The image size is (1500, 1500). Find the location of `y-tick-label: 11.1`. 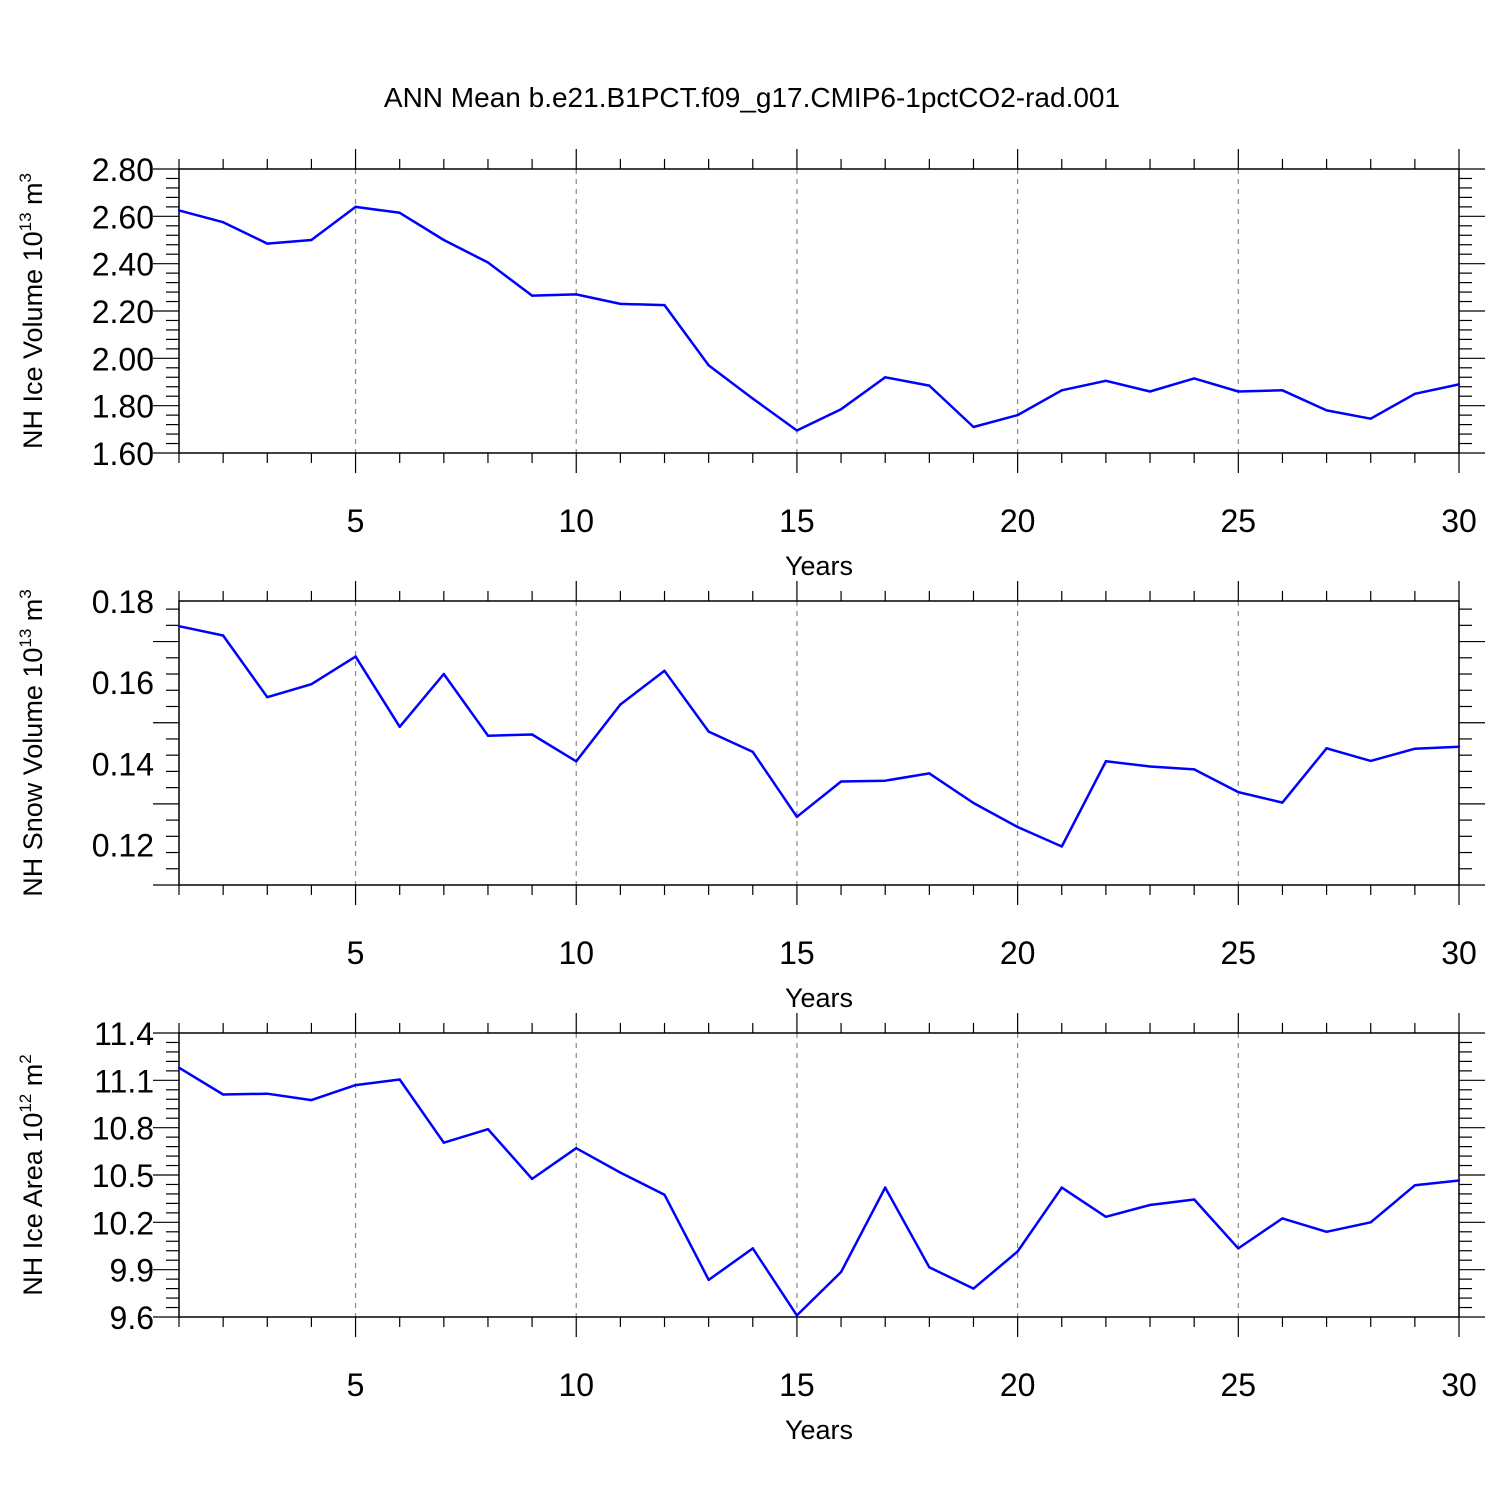

y-tick-label: 11.1 is located at coordinates (124, 1081).